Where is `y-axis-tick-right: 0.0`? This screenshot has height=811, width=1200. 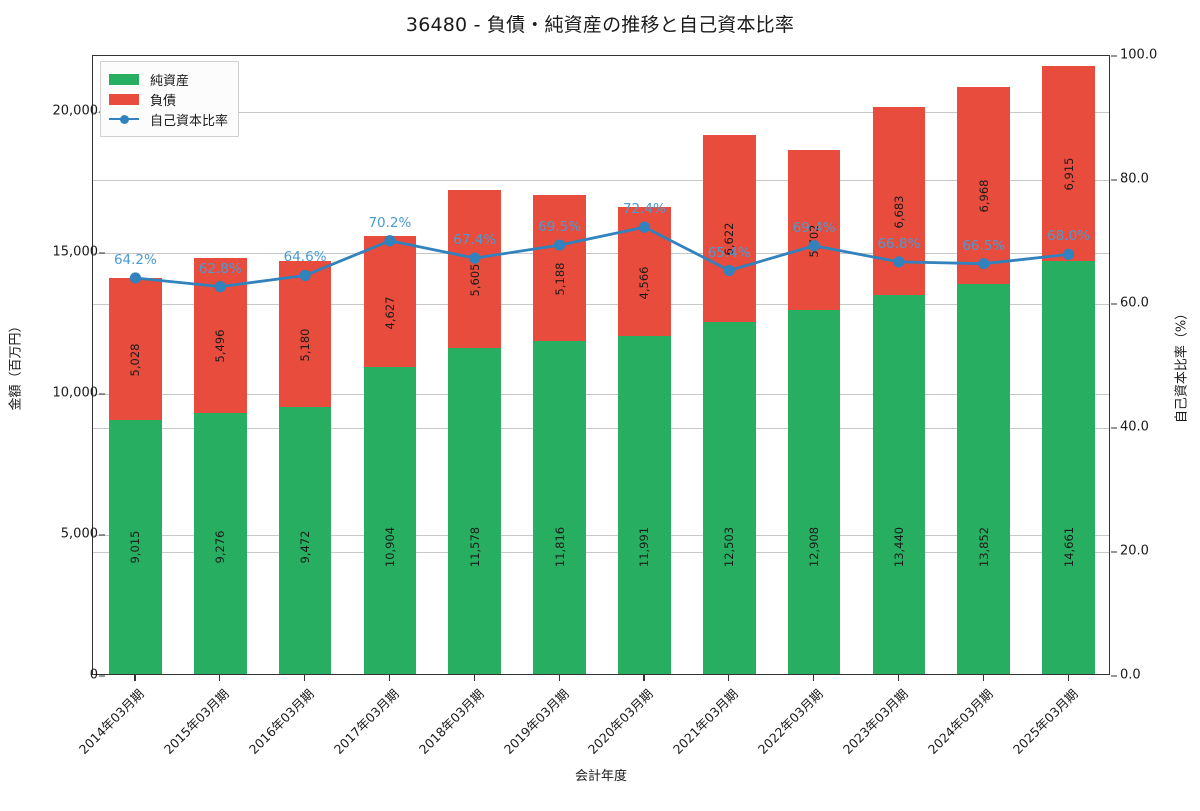
y-axis-tick-right: 0.0 is located at coordinates (1126, 675).